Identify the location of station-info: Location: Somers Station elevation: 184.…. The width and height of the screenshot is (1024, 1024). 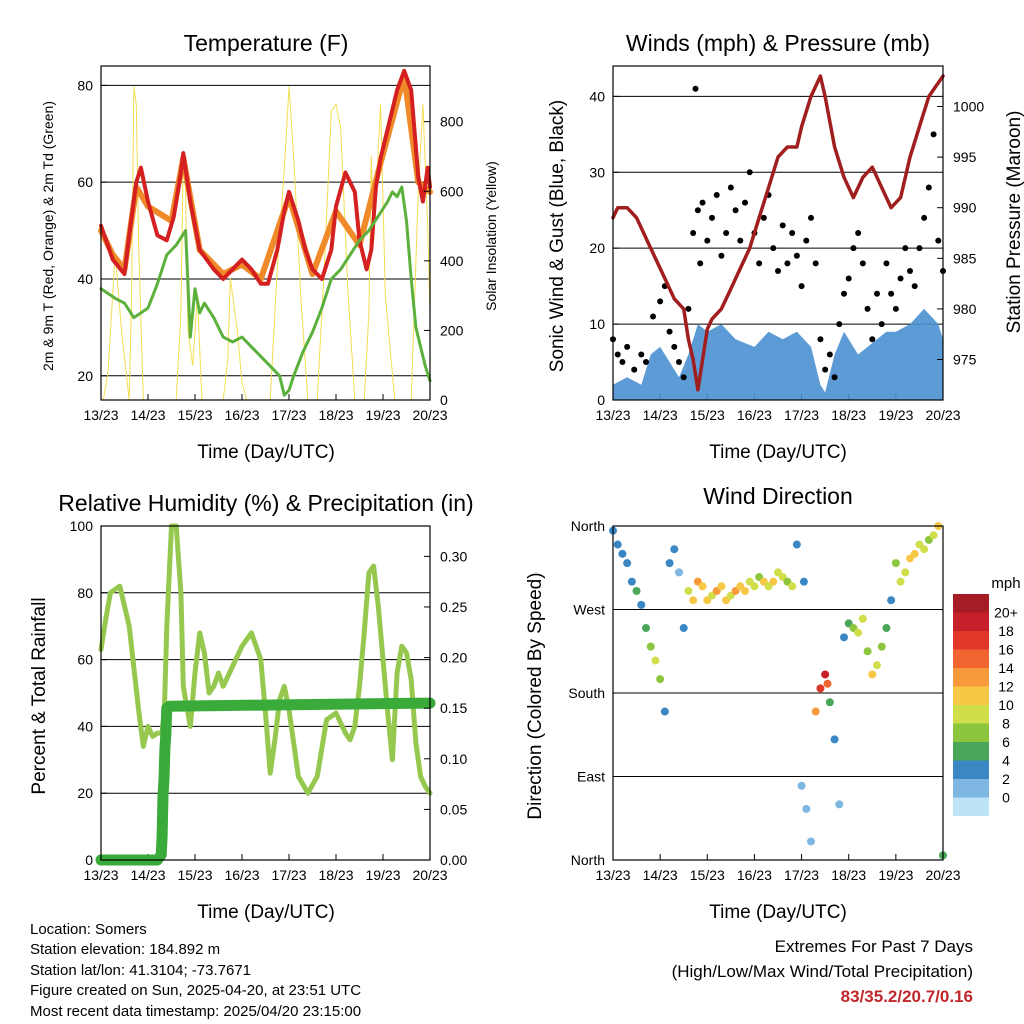
(195, 971).